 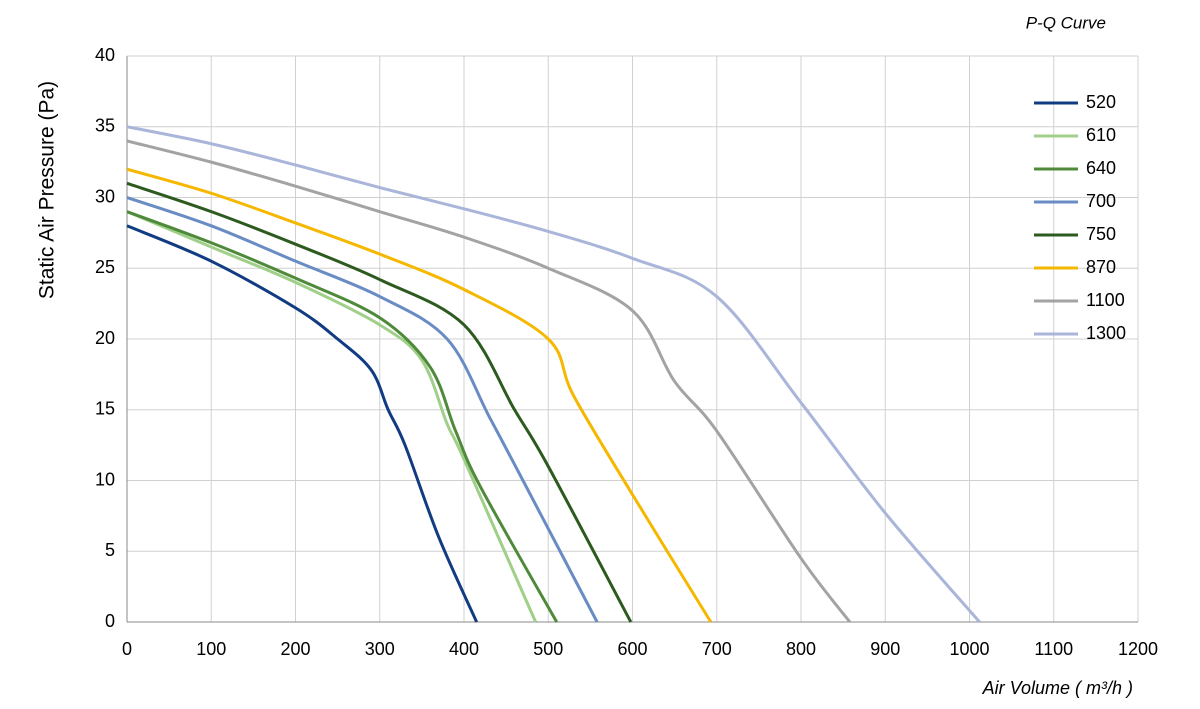 I want to click on x-tick-label: 700, so click(x=717, y=649).